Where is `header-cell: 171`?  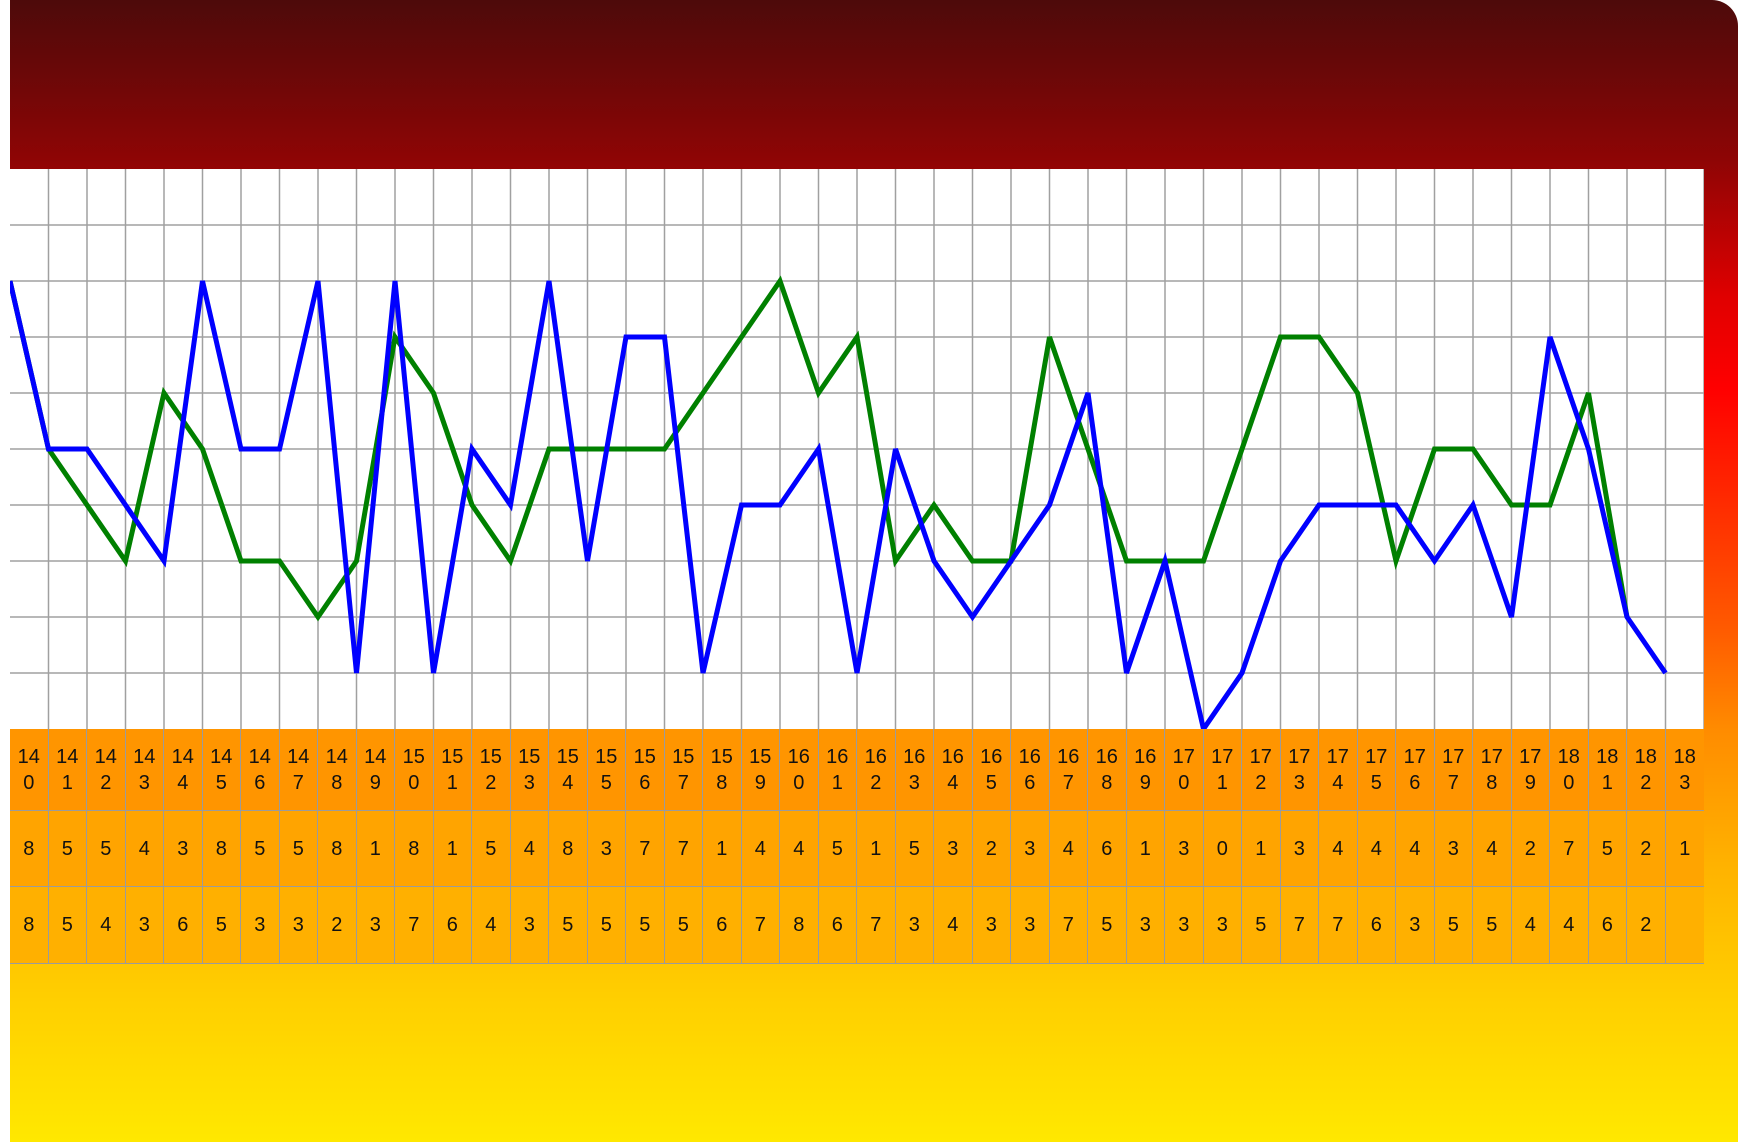 header-cell: 171 is located at coordinates (1222, 770).